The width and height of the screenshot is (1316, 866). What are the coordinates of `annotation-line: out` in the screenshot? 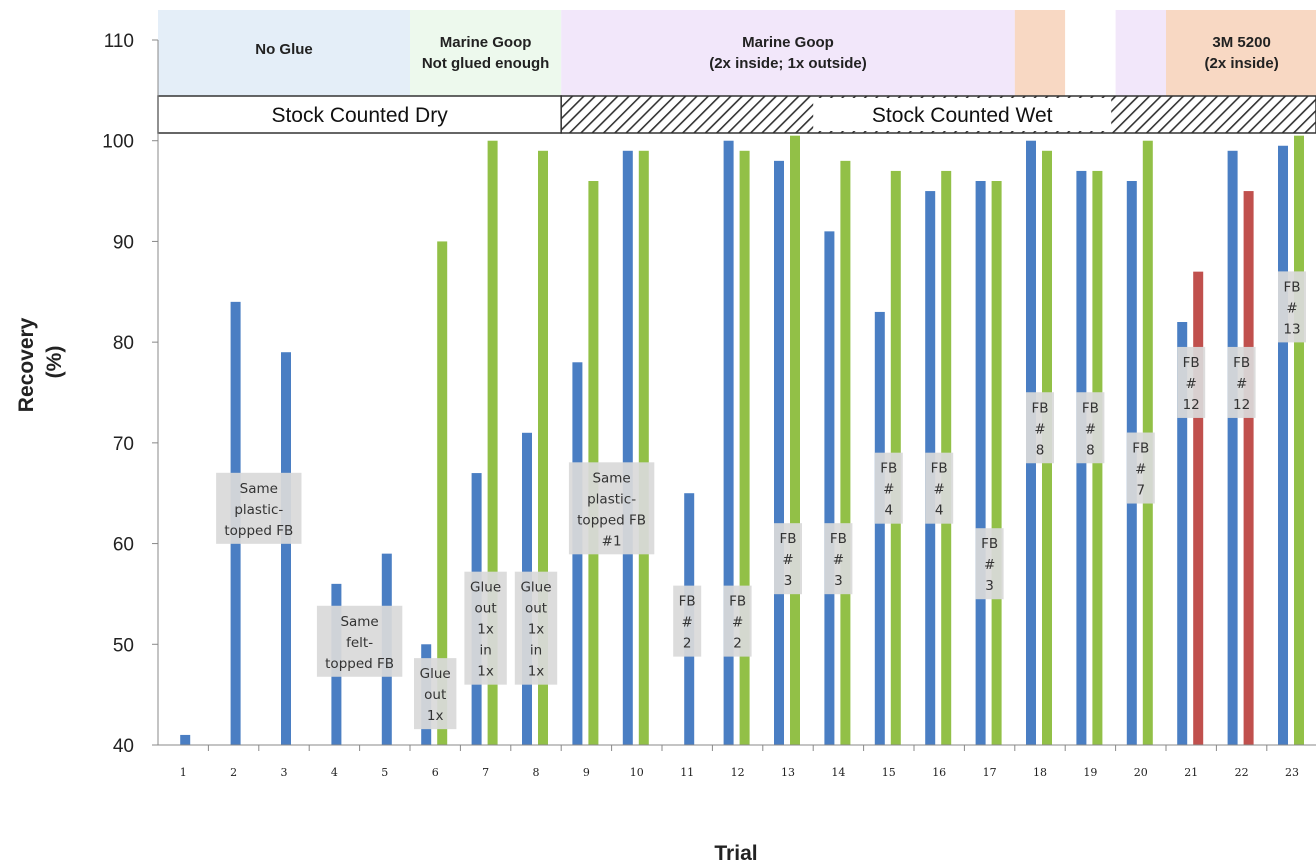 It's located at (435, 695).